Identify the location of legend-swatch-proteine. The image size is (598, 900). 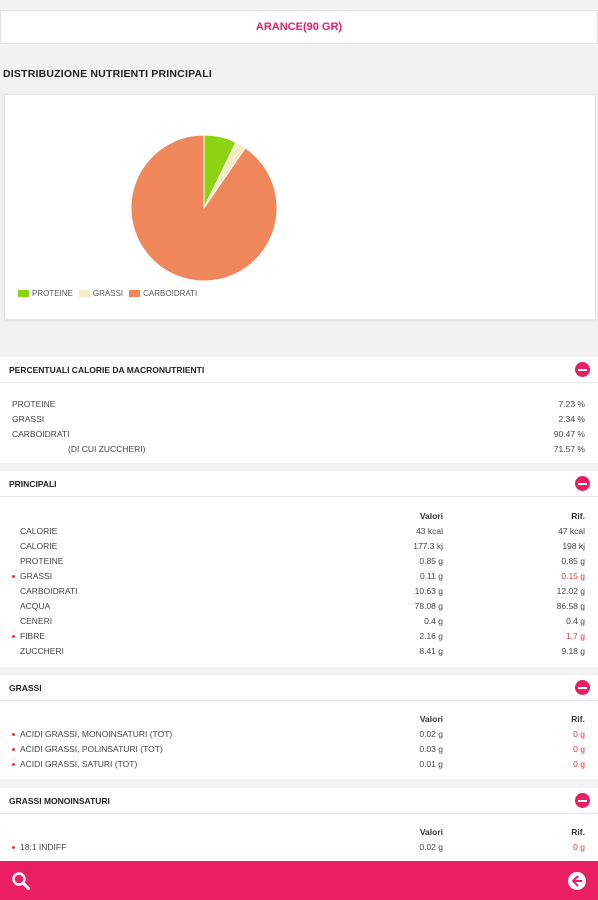
(23, 293).